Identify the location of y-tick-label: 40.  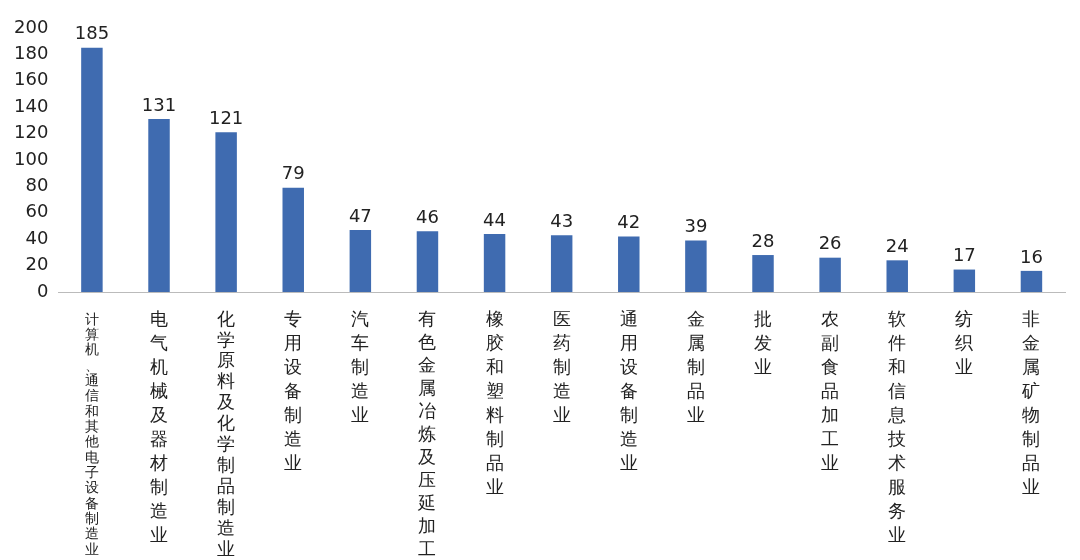
(37, 237).